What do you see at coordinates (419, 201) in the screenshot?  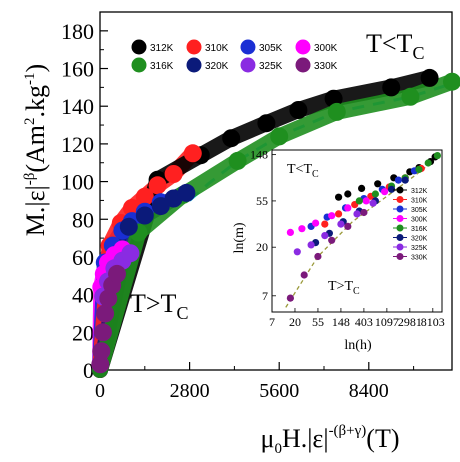 I see `inset-legend-label-310K: 310K` at bounding box center [419, 201].